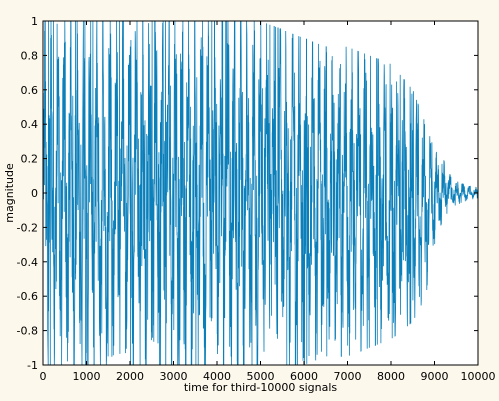  Describe the element at coordinates (34, 193) in the screenshot. I see `y-tick-label: 0` at that location.